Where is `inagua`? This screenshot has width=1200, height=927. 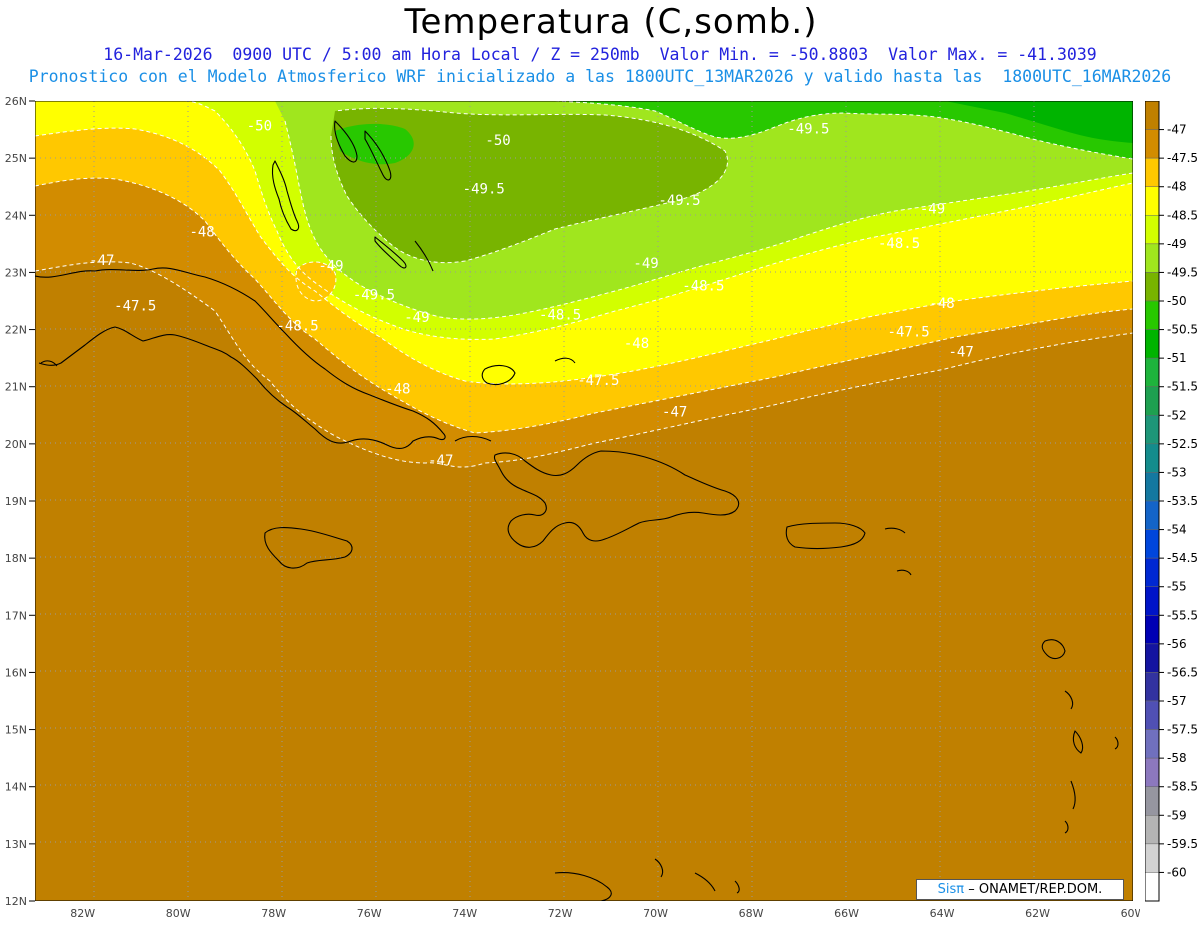
inagua is located at coordinates (498, 375).